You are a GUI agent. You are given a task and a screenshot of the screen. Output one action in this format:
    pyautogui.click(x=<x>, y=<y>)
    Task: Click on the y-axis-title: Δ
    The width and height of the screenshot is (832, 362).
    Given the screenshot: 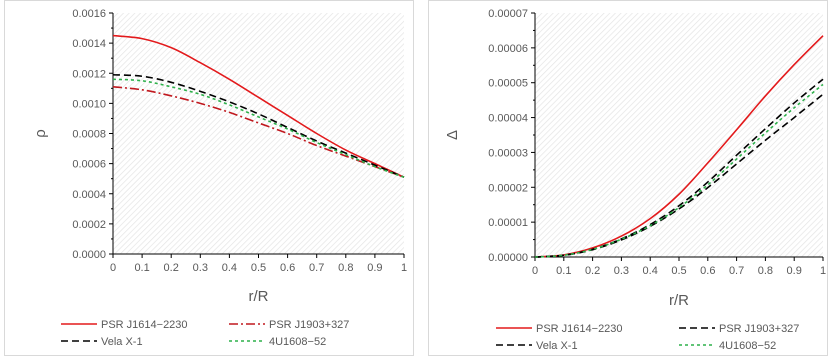 What is the action you would take?
    pyautogui.click(x=452, y=135)
    